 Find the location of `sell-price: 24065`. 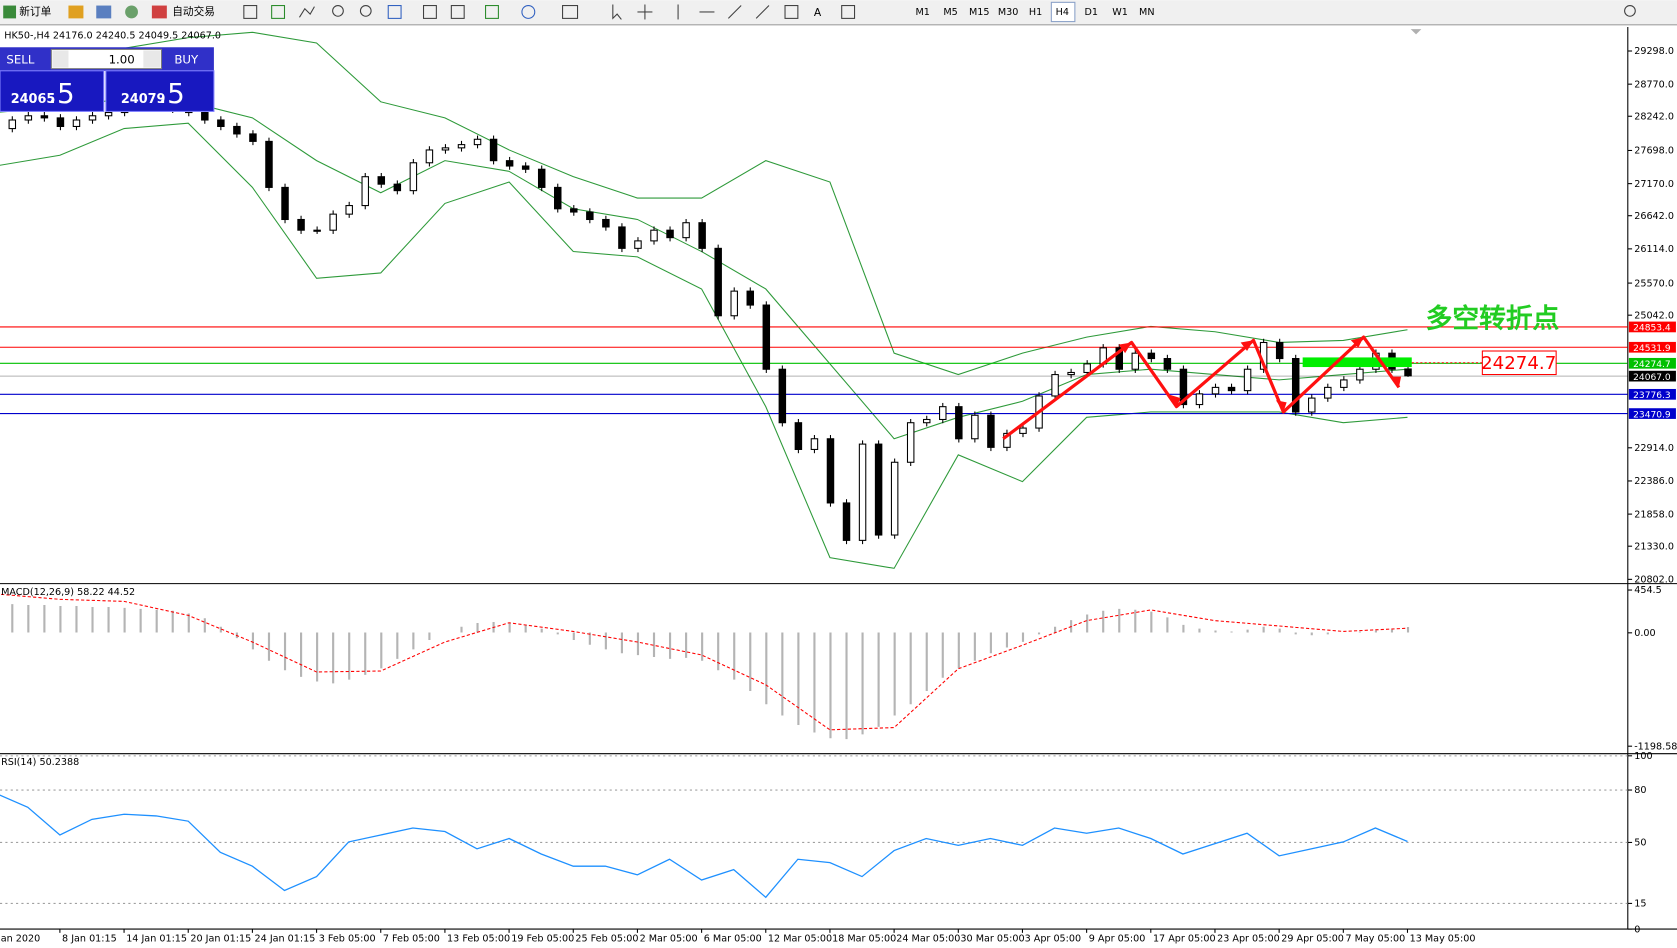

sell-price: 24065 is located at coordinates (33, 99).